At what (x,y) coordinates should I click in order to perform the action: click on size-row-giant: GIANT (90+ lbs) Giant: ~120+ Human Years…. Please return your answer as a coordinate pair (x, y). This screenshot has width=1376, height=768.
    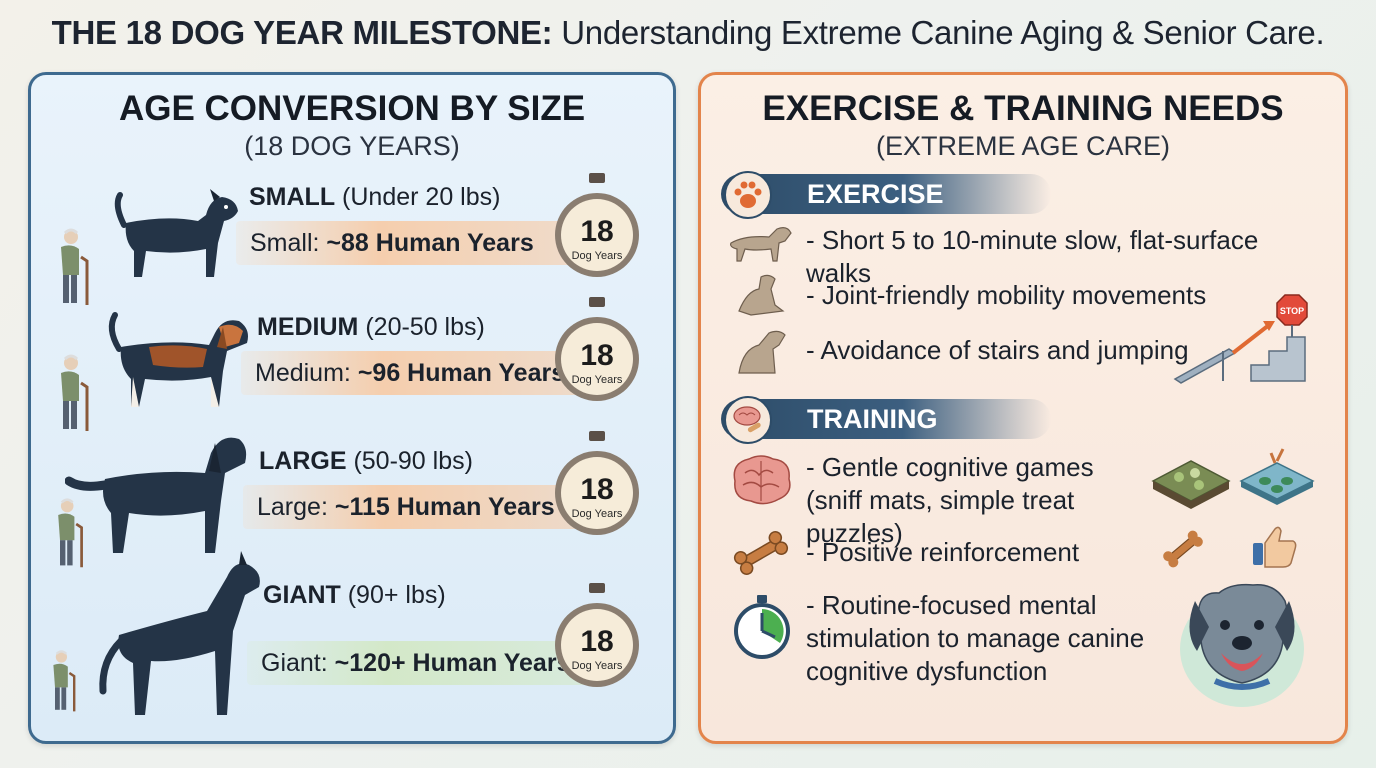
    Looking at the image, I should click on (352, 633).